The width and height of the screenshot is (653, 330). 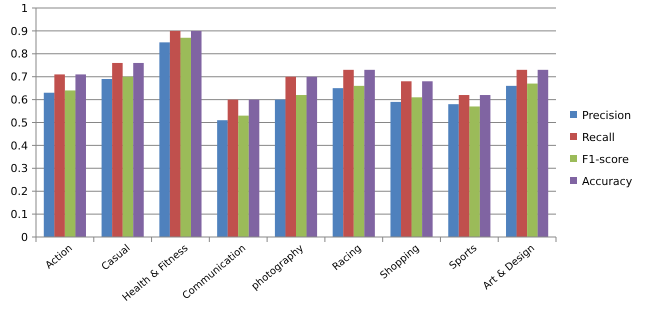 I want to click on legend-label: Precision, so click(x=607, y=115).